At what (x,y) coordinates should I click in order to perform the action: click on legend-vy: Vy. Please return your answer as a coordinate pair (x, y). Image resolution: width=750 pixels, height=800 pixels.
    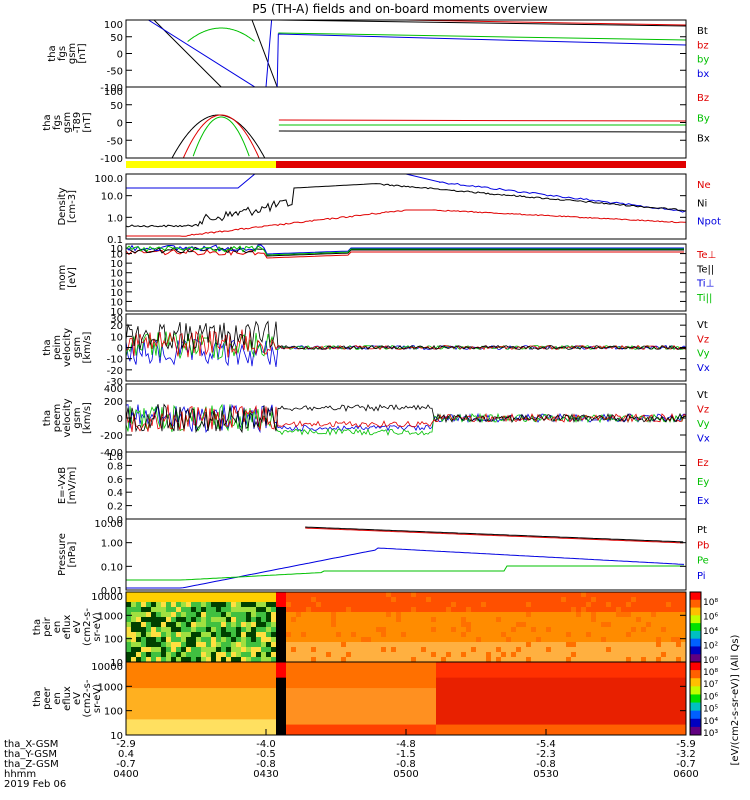
    Looking at the image, I should click on (703, 424).